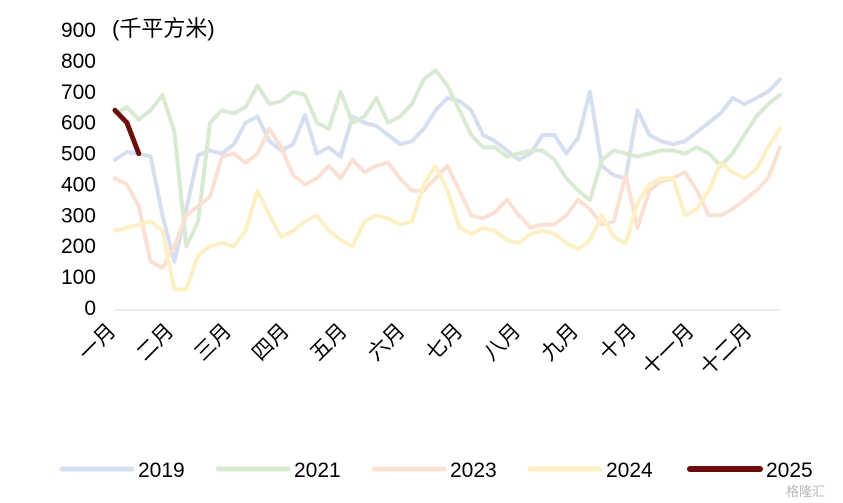 The height and width of the screenshot is (503, 843). What do you see at coordinates (127, 132) in the screenshot?
I see `series-line-2025` at bounding box center [127, 132].